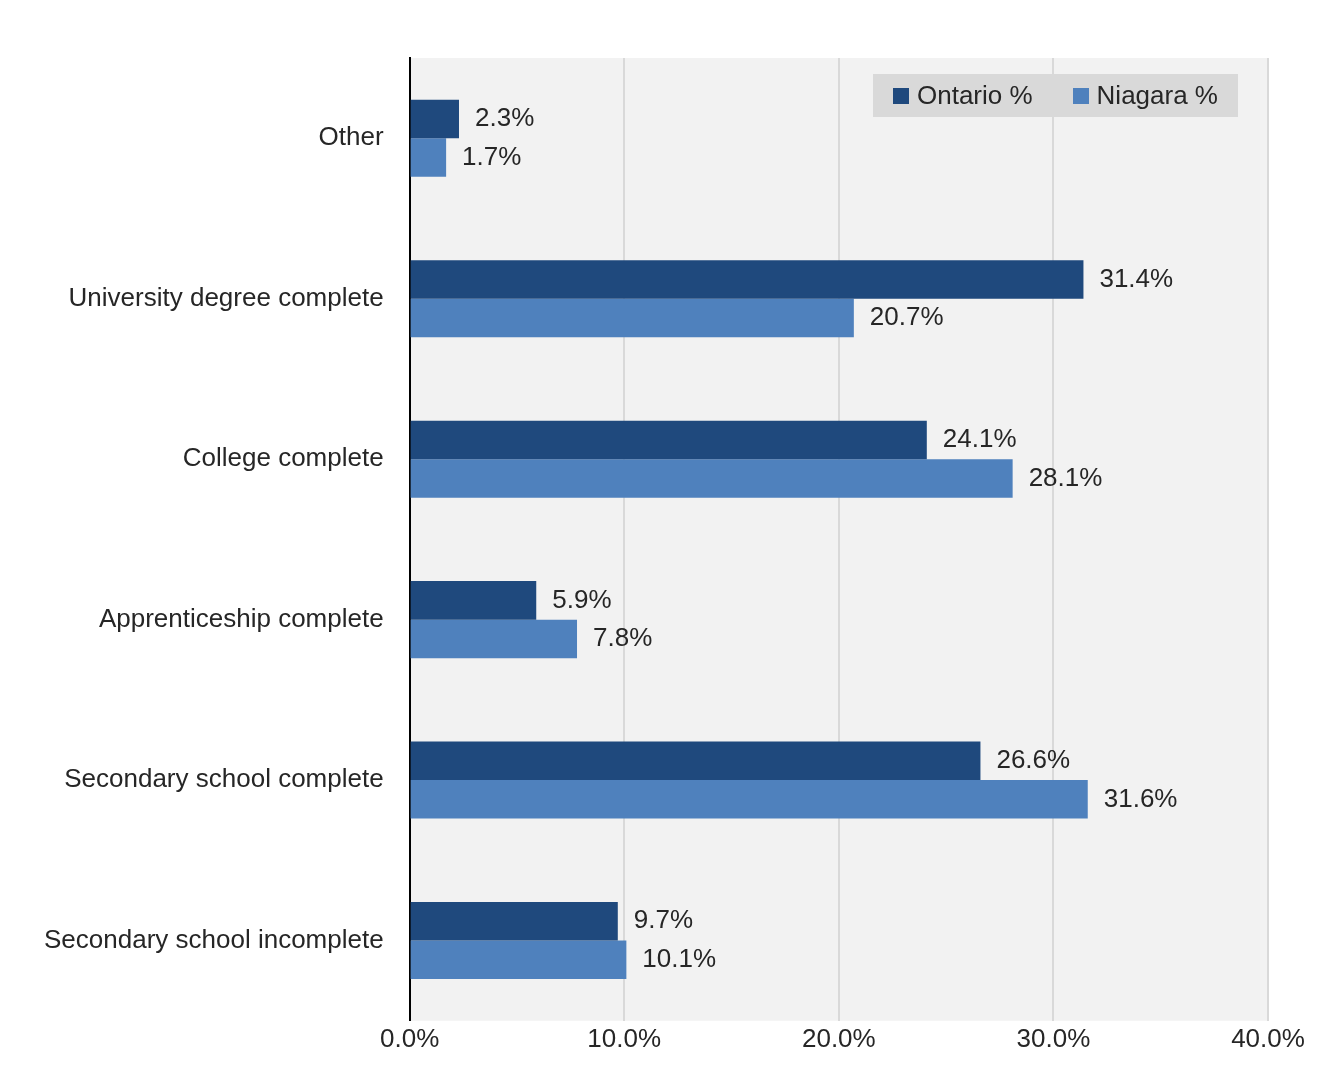  I want to click on data-label: 31.4%, so click(1136, 277).